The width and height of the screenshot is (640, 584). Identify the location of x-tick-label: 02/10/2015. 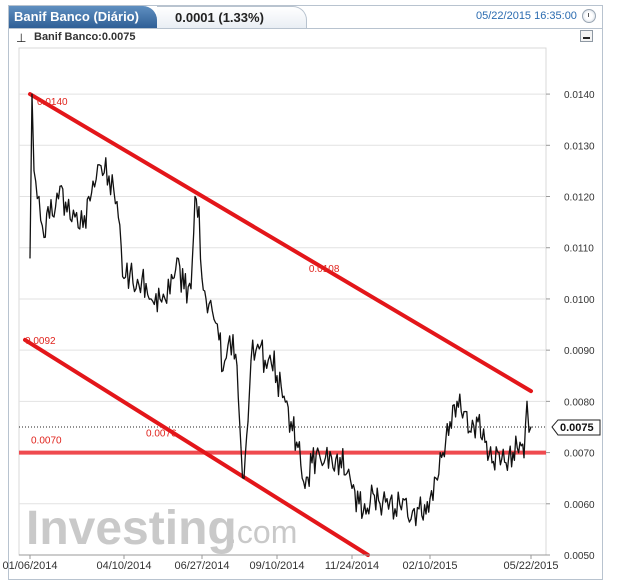
(429, 566).